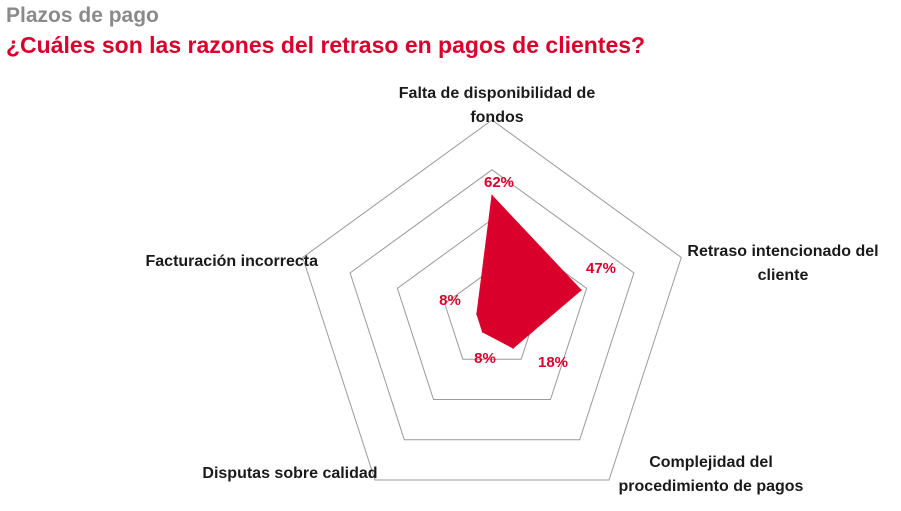 The height and width of the screenshot is (511, 901). Describe the element at coordinates (782, 263) in the screenshot. I see `axis-label-1: Retraso intencionado del cliente` at that location.